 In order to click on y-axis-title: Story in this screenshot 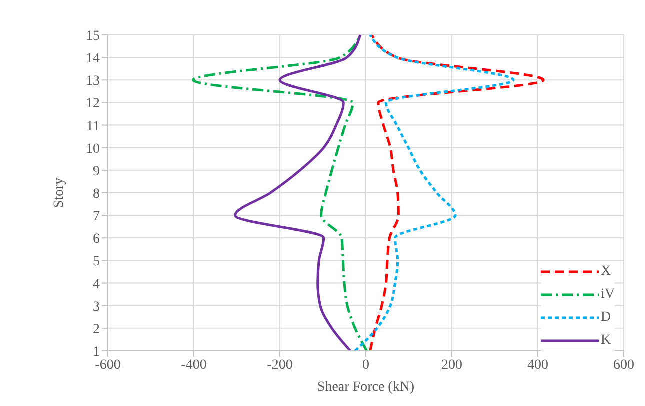, I will do `click(59, 193)`.